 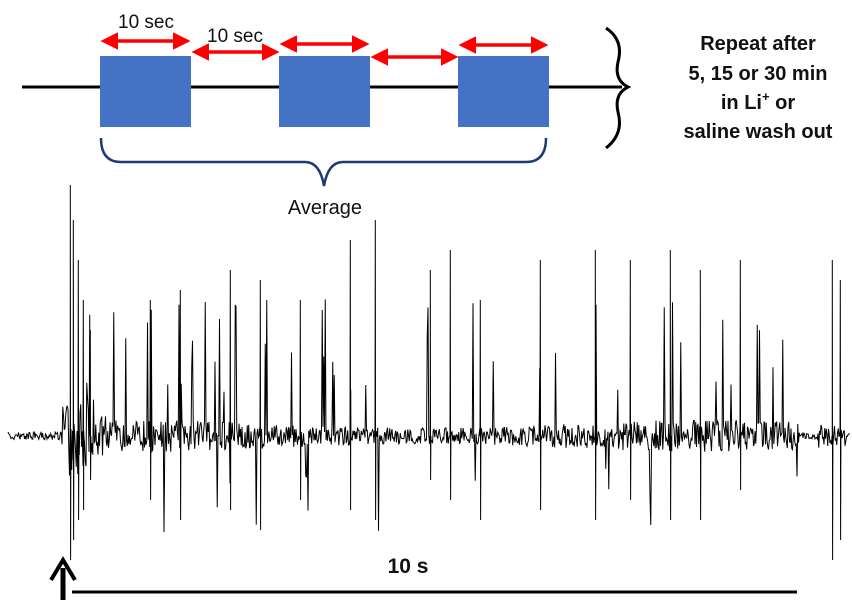 I want to click on repeat-line-3: in Li+ or, so click(x=758, y=101).